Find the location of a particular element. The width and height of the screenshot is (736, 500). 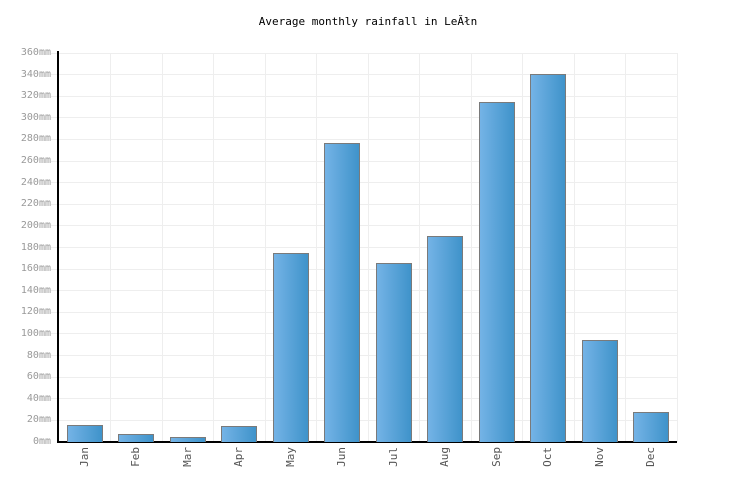

x-tick-label: Jul is located at coordinates (393, 457).